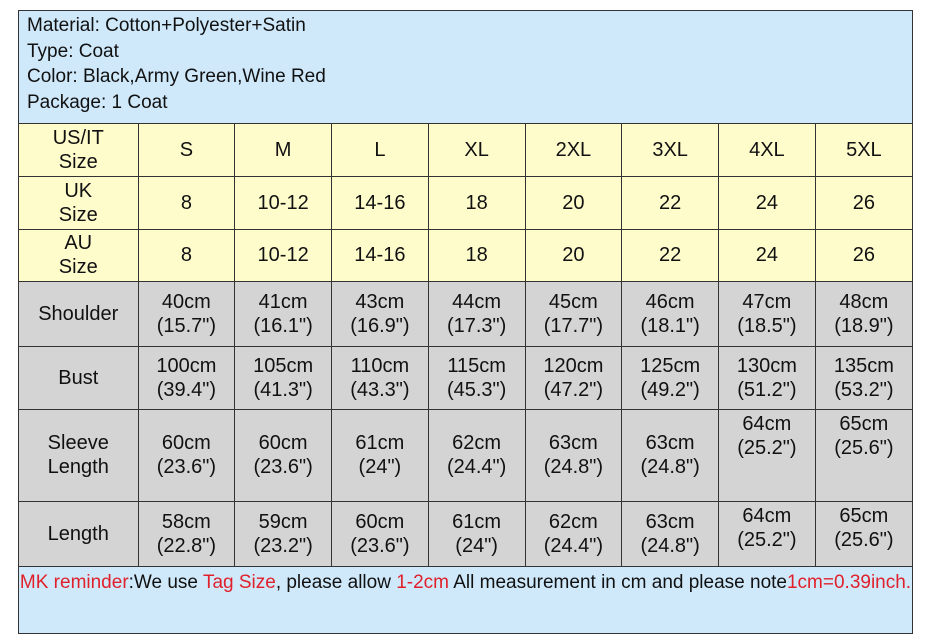  Describe the element at coordinates (79, 533) in the screenshot. I see `row-label: Length` at that location.